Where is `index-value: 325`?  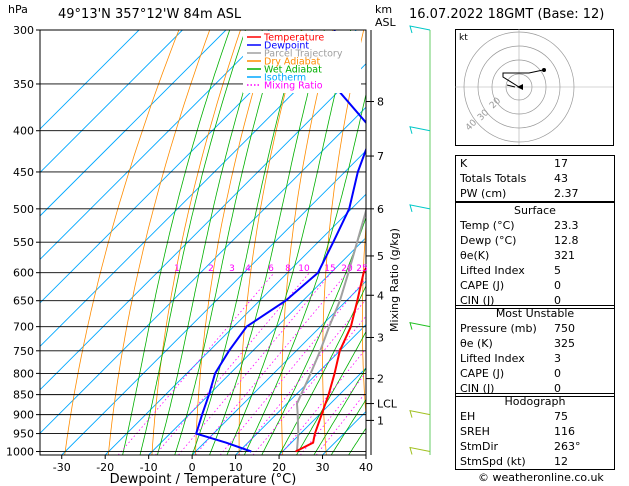 index-value: 325 is located at coordinates (564, 343).